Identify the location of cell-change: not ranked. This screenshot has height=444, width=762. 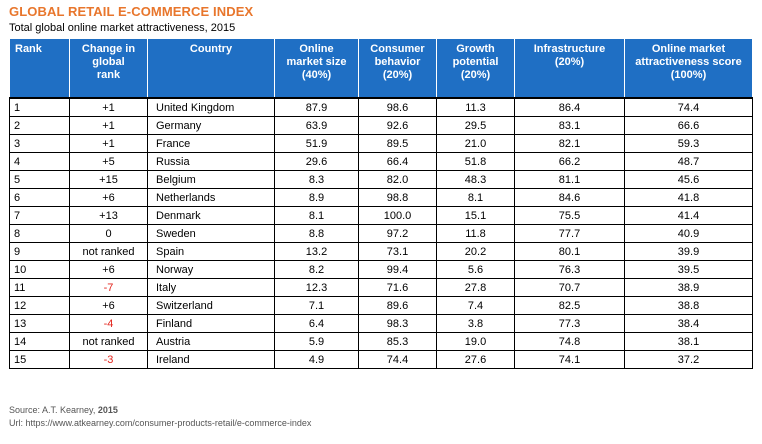
(108, 251).